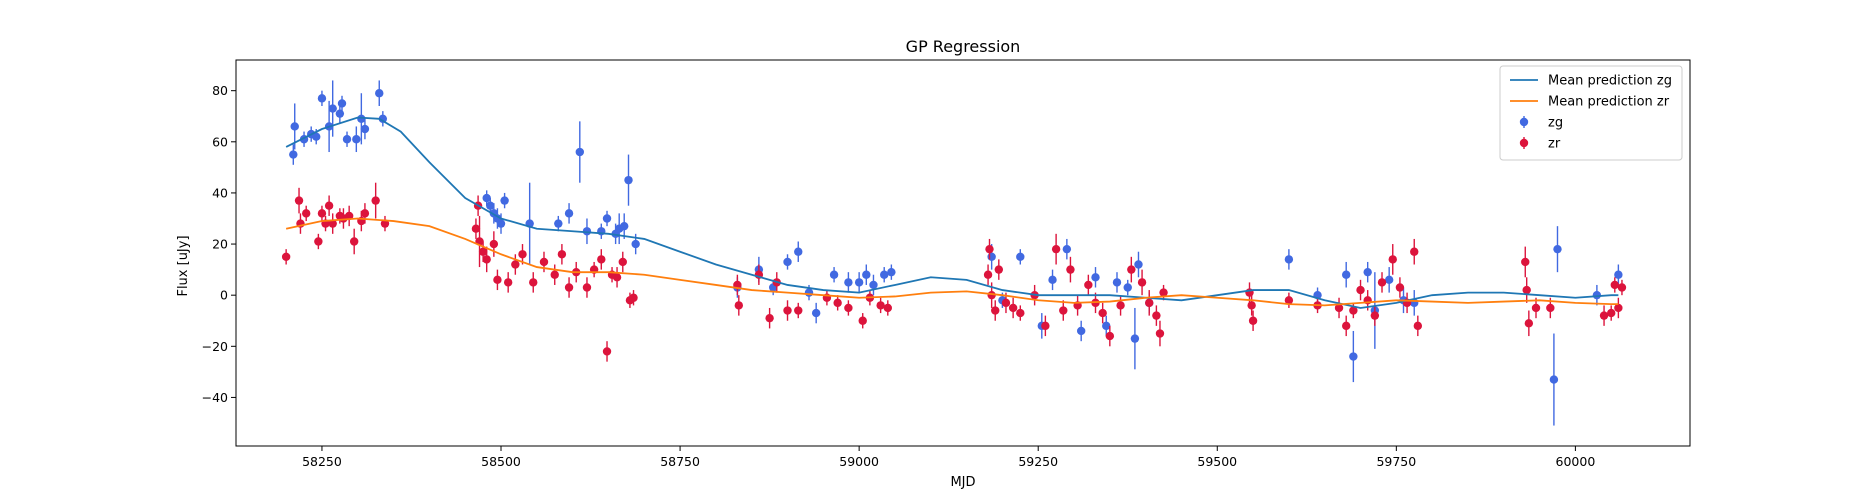 The height and width of the screenshot is (500, 1875). What do you see at coordinates (322, 461) in the screenshot?
I see `x-tick-label: 58250` at bounding box center [322, 461].